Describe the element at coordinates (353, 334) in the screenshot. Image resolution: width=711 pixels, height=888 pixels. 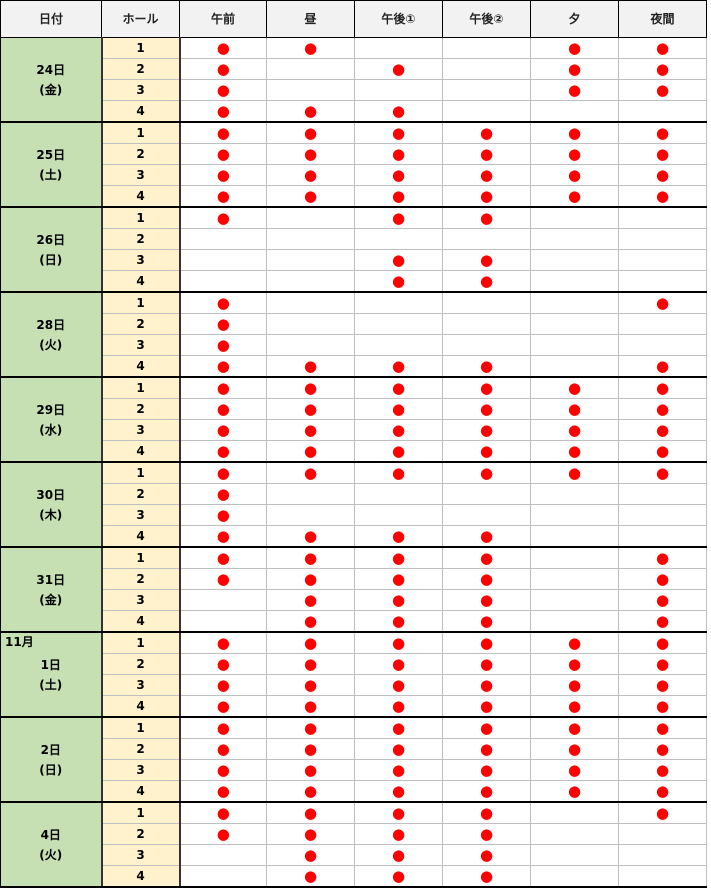
I see `table-row: 28日 (火) 1 ● ●` at that location.